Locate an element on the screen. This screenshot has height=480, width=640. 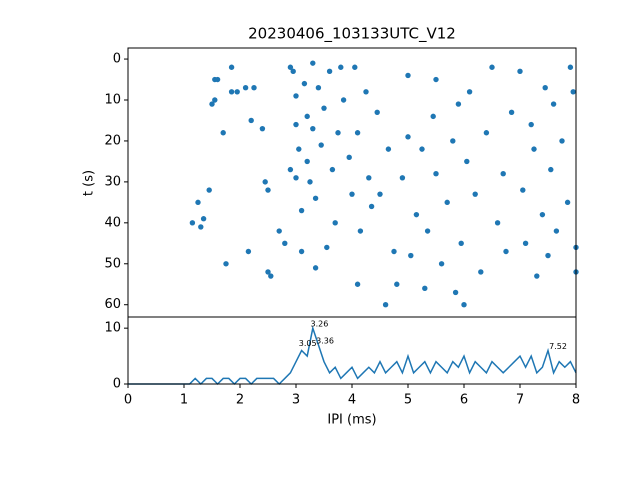
x-axis-label: IPI (ms) is located at coordinates (351, 420).